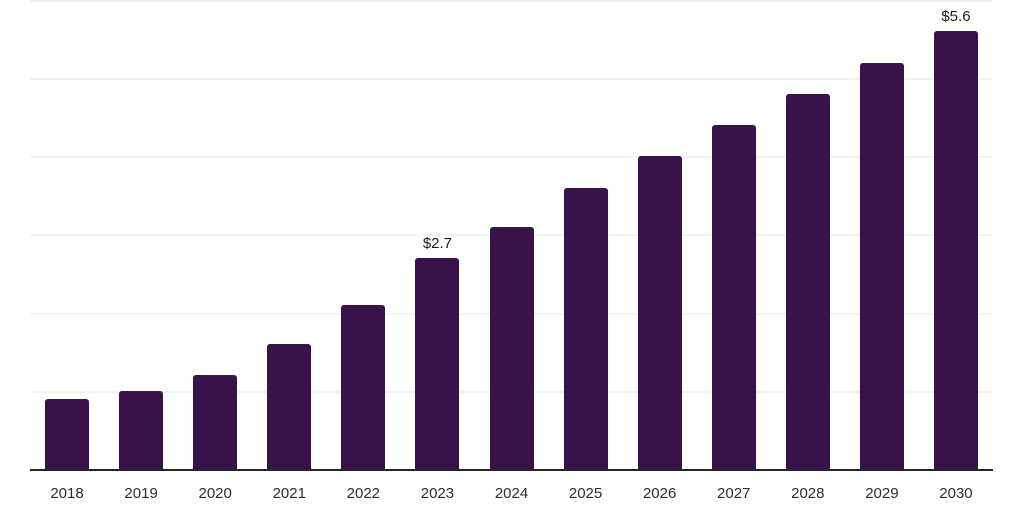 The width and height of the screenshot is (1024, 512). Describe the element at coordinates (141, 493) in the screenshot. I see `x-tick-label-2019: 2019` at that location.